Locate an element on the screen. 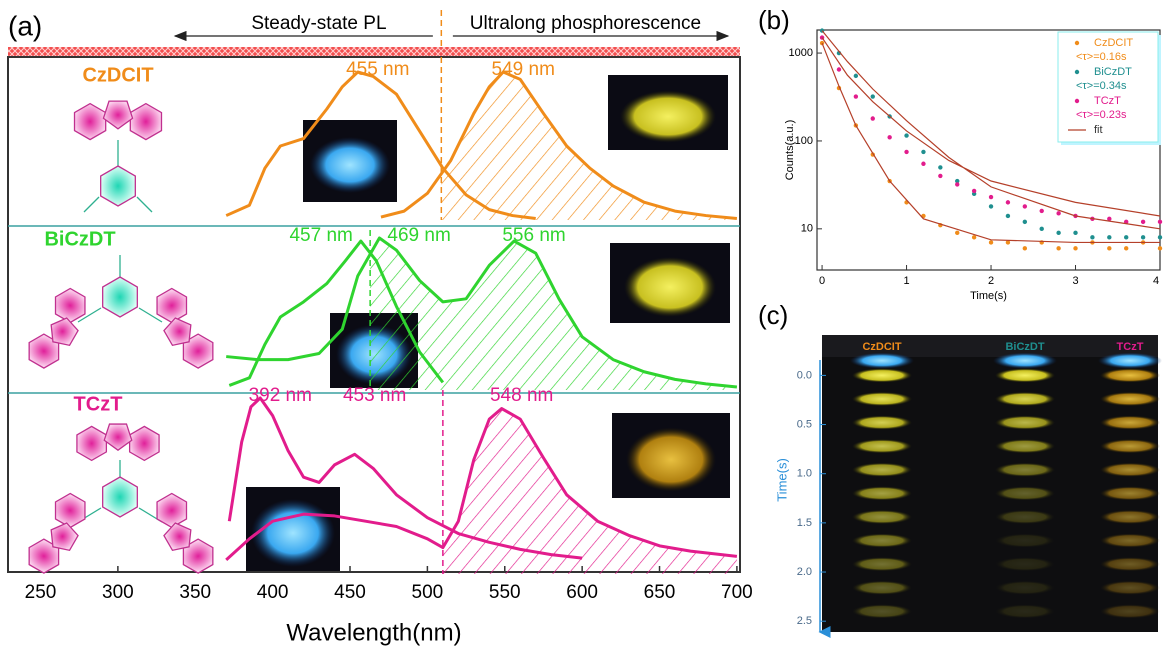 This screenshot has width=1165, height=652. peak-label: 549 nm is located at coordinates (523, 69).